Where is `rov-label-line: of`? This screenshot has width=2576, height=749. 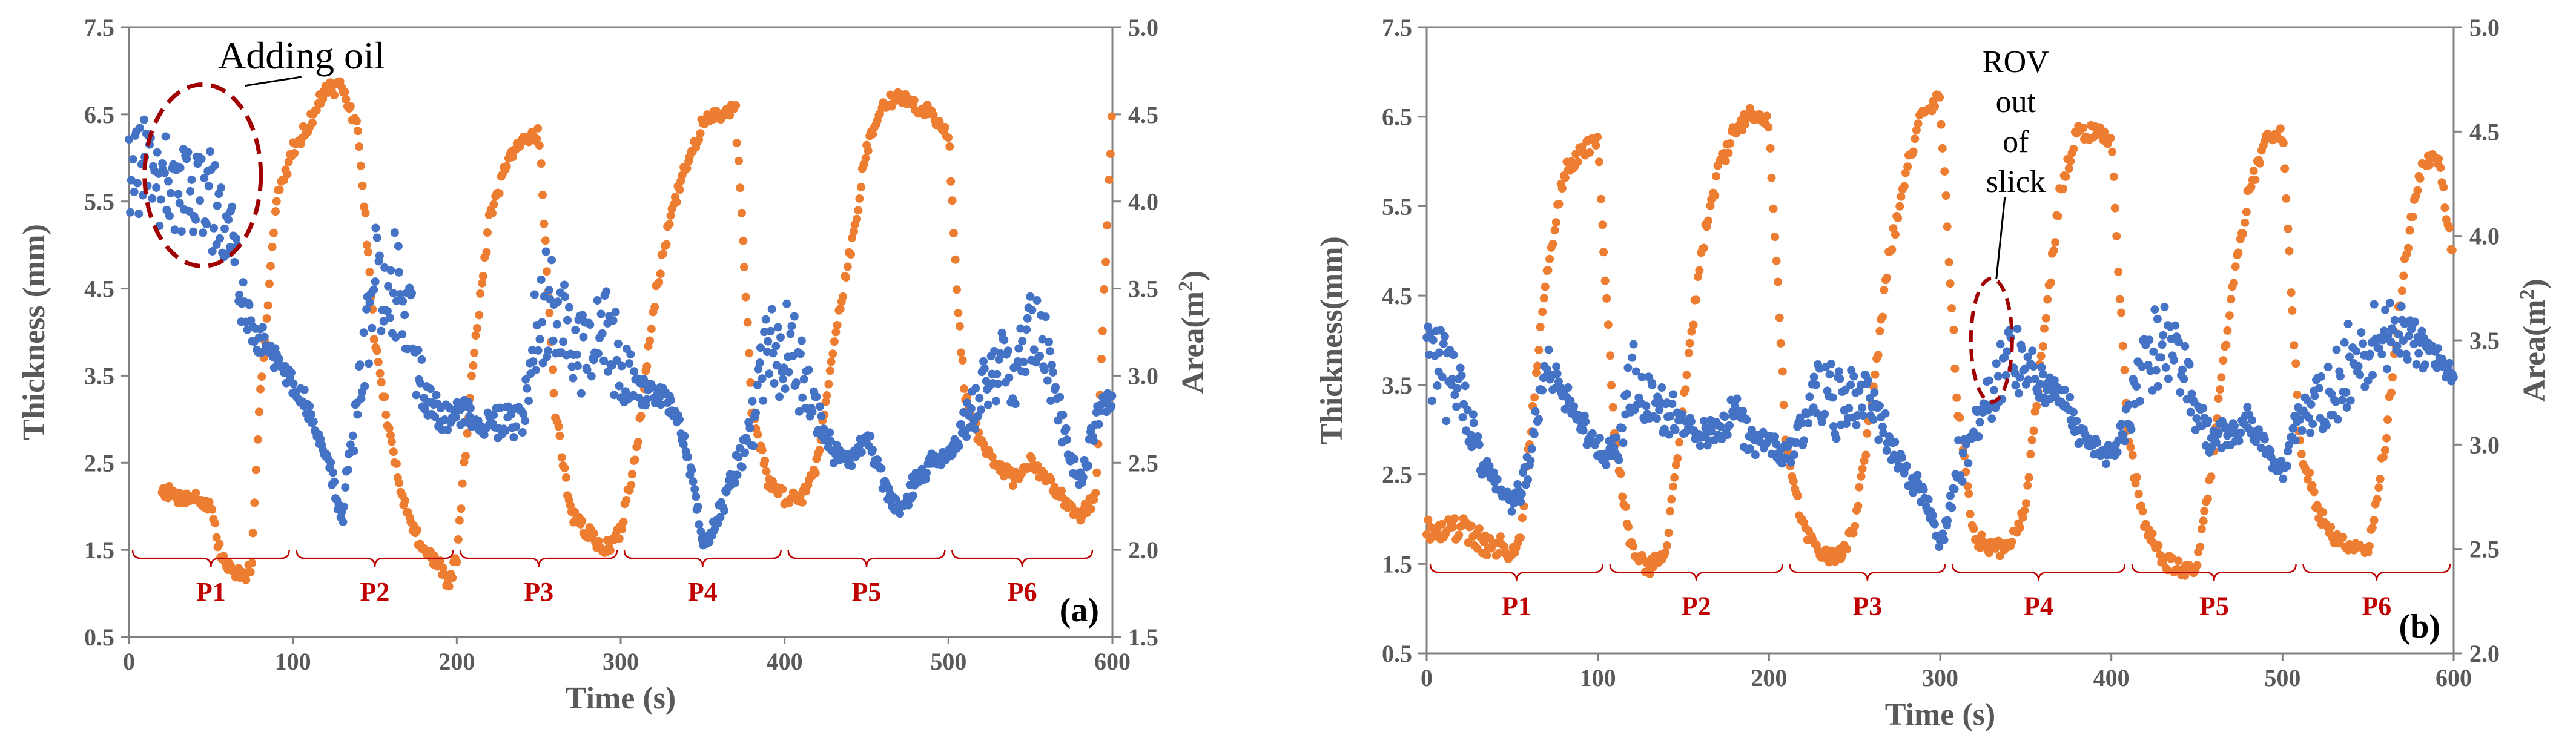 rov-label-line: of is located at coordinates (2016, 142).